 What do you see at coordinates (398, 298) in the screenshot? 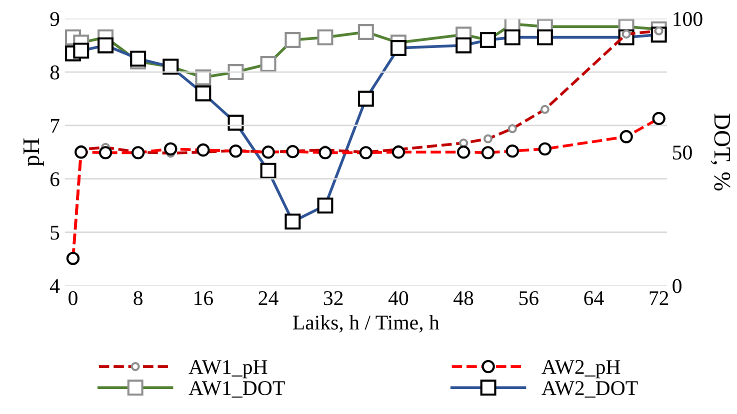
I see `x-tick-label: 40` at bounding box center [398, 298].